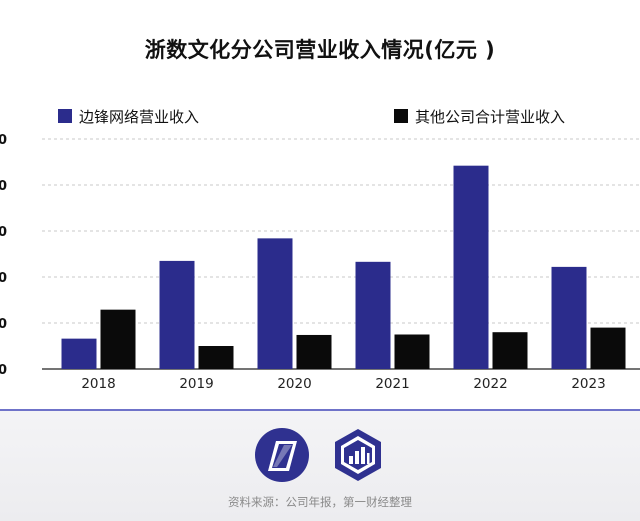 The width and height of the screenshot is (640, 521). I want to click on y-tick-label: 0, so click(3, 370).